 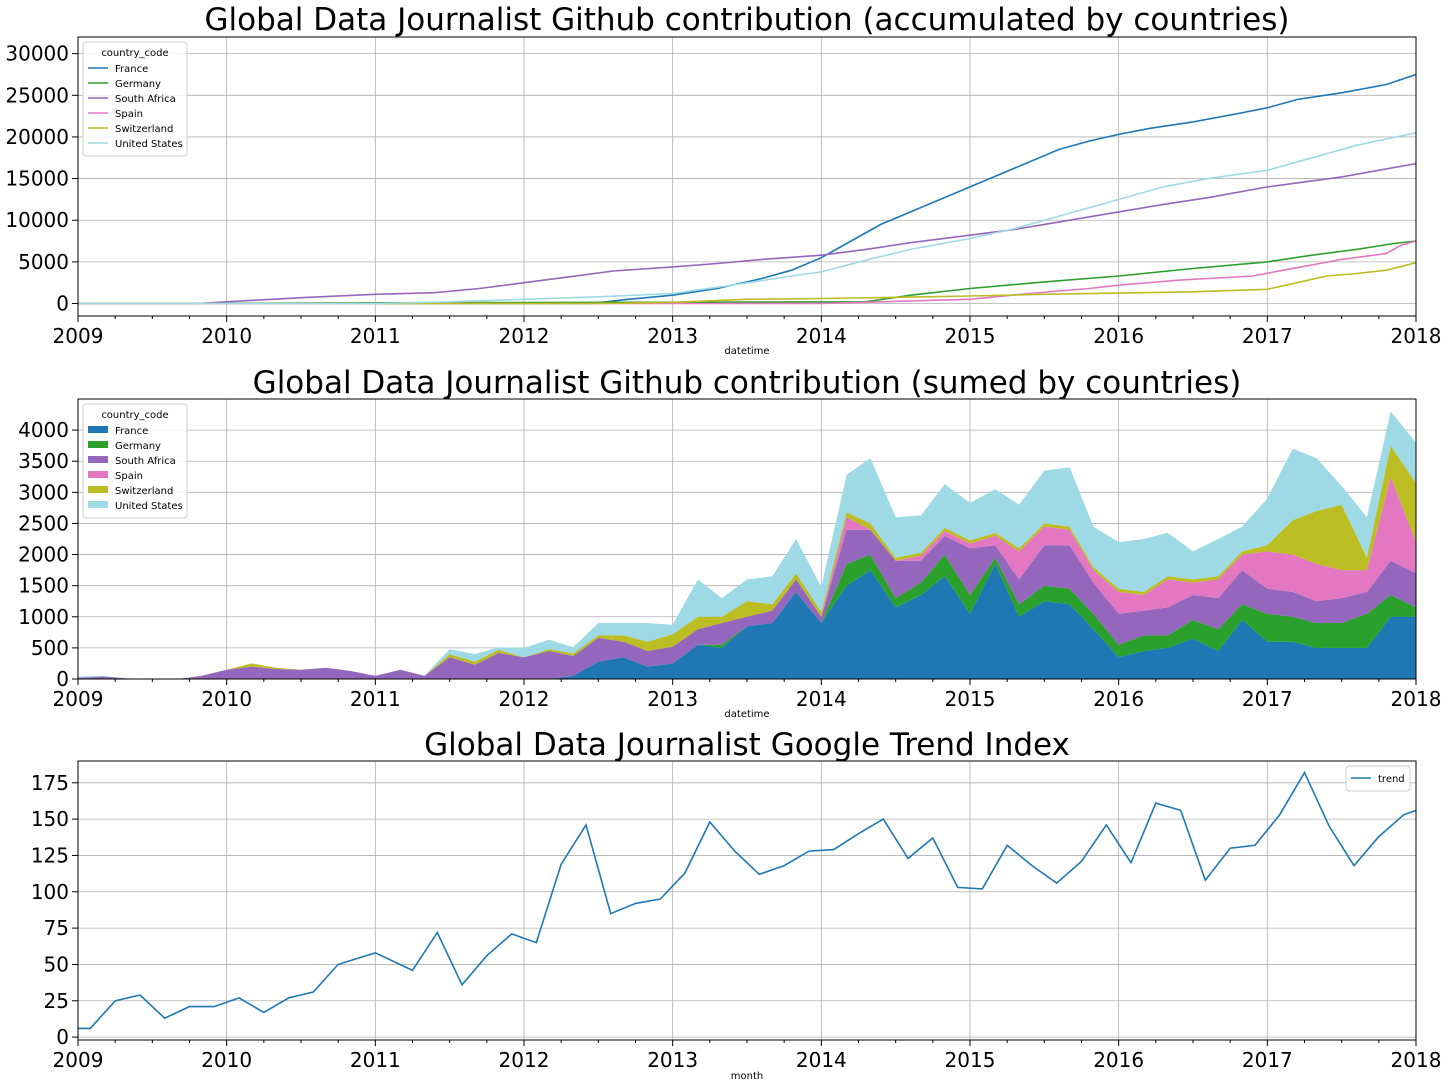 I want to click on y-tick-label: 1500, so click(x=43, y=586).